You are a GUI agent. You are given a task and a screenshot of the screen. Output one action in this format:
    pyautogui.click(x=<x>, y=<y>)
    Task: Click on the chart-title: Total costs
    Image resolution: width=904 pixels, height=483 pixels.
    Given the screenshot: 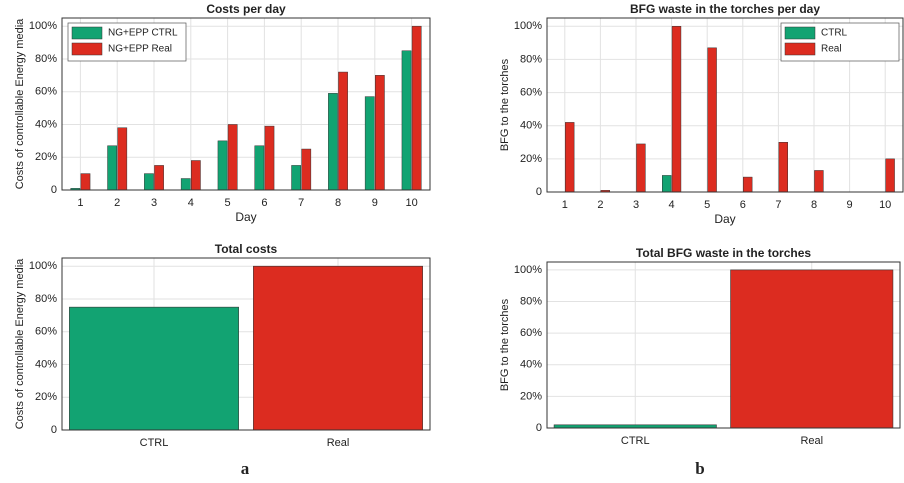 What is the action you would take?
    pyautogui.click(x=246, y=249)
    